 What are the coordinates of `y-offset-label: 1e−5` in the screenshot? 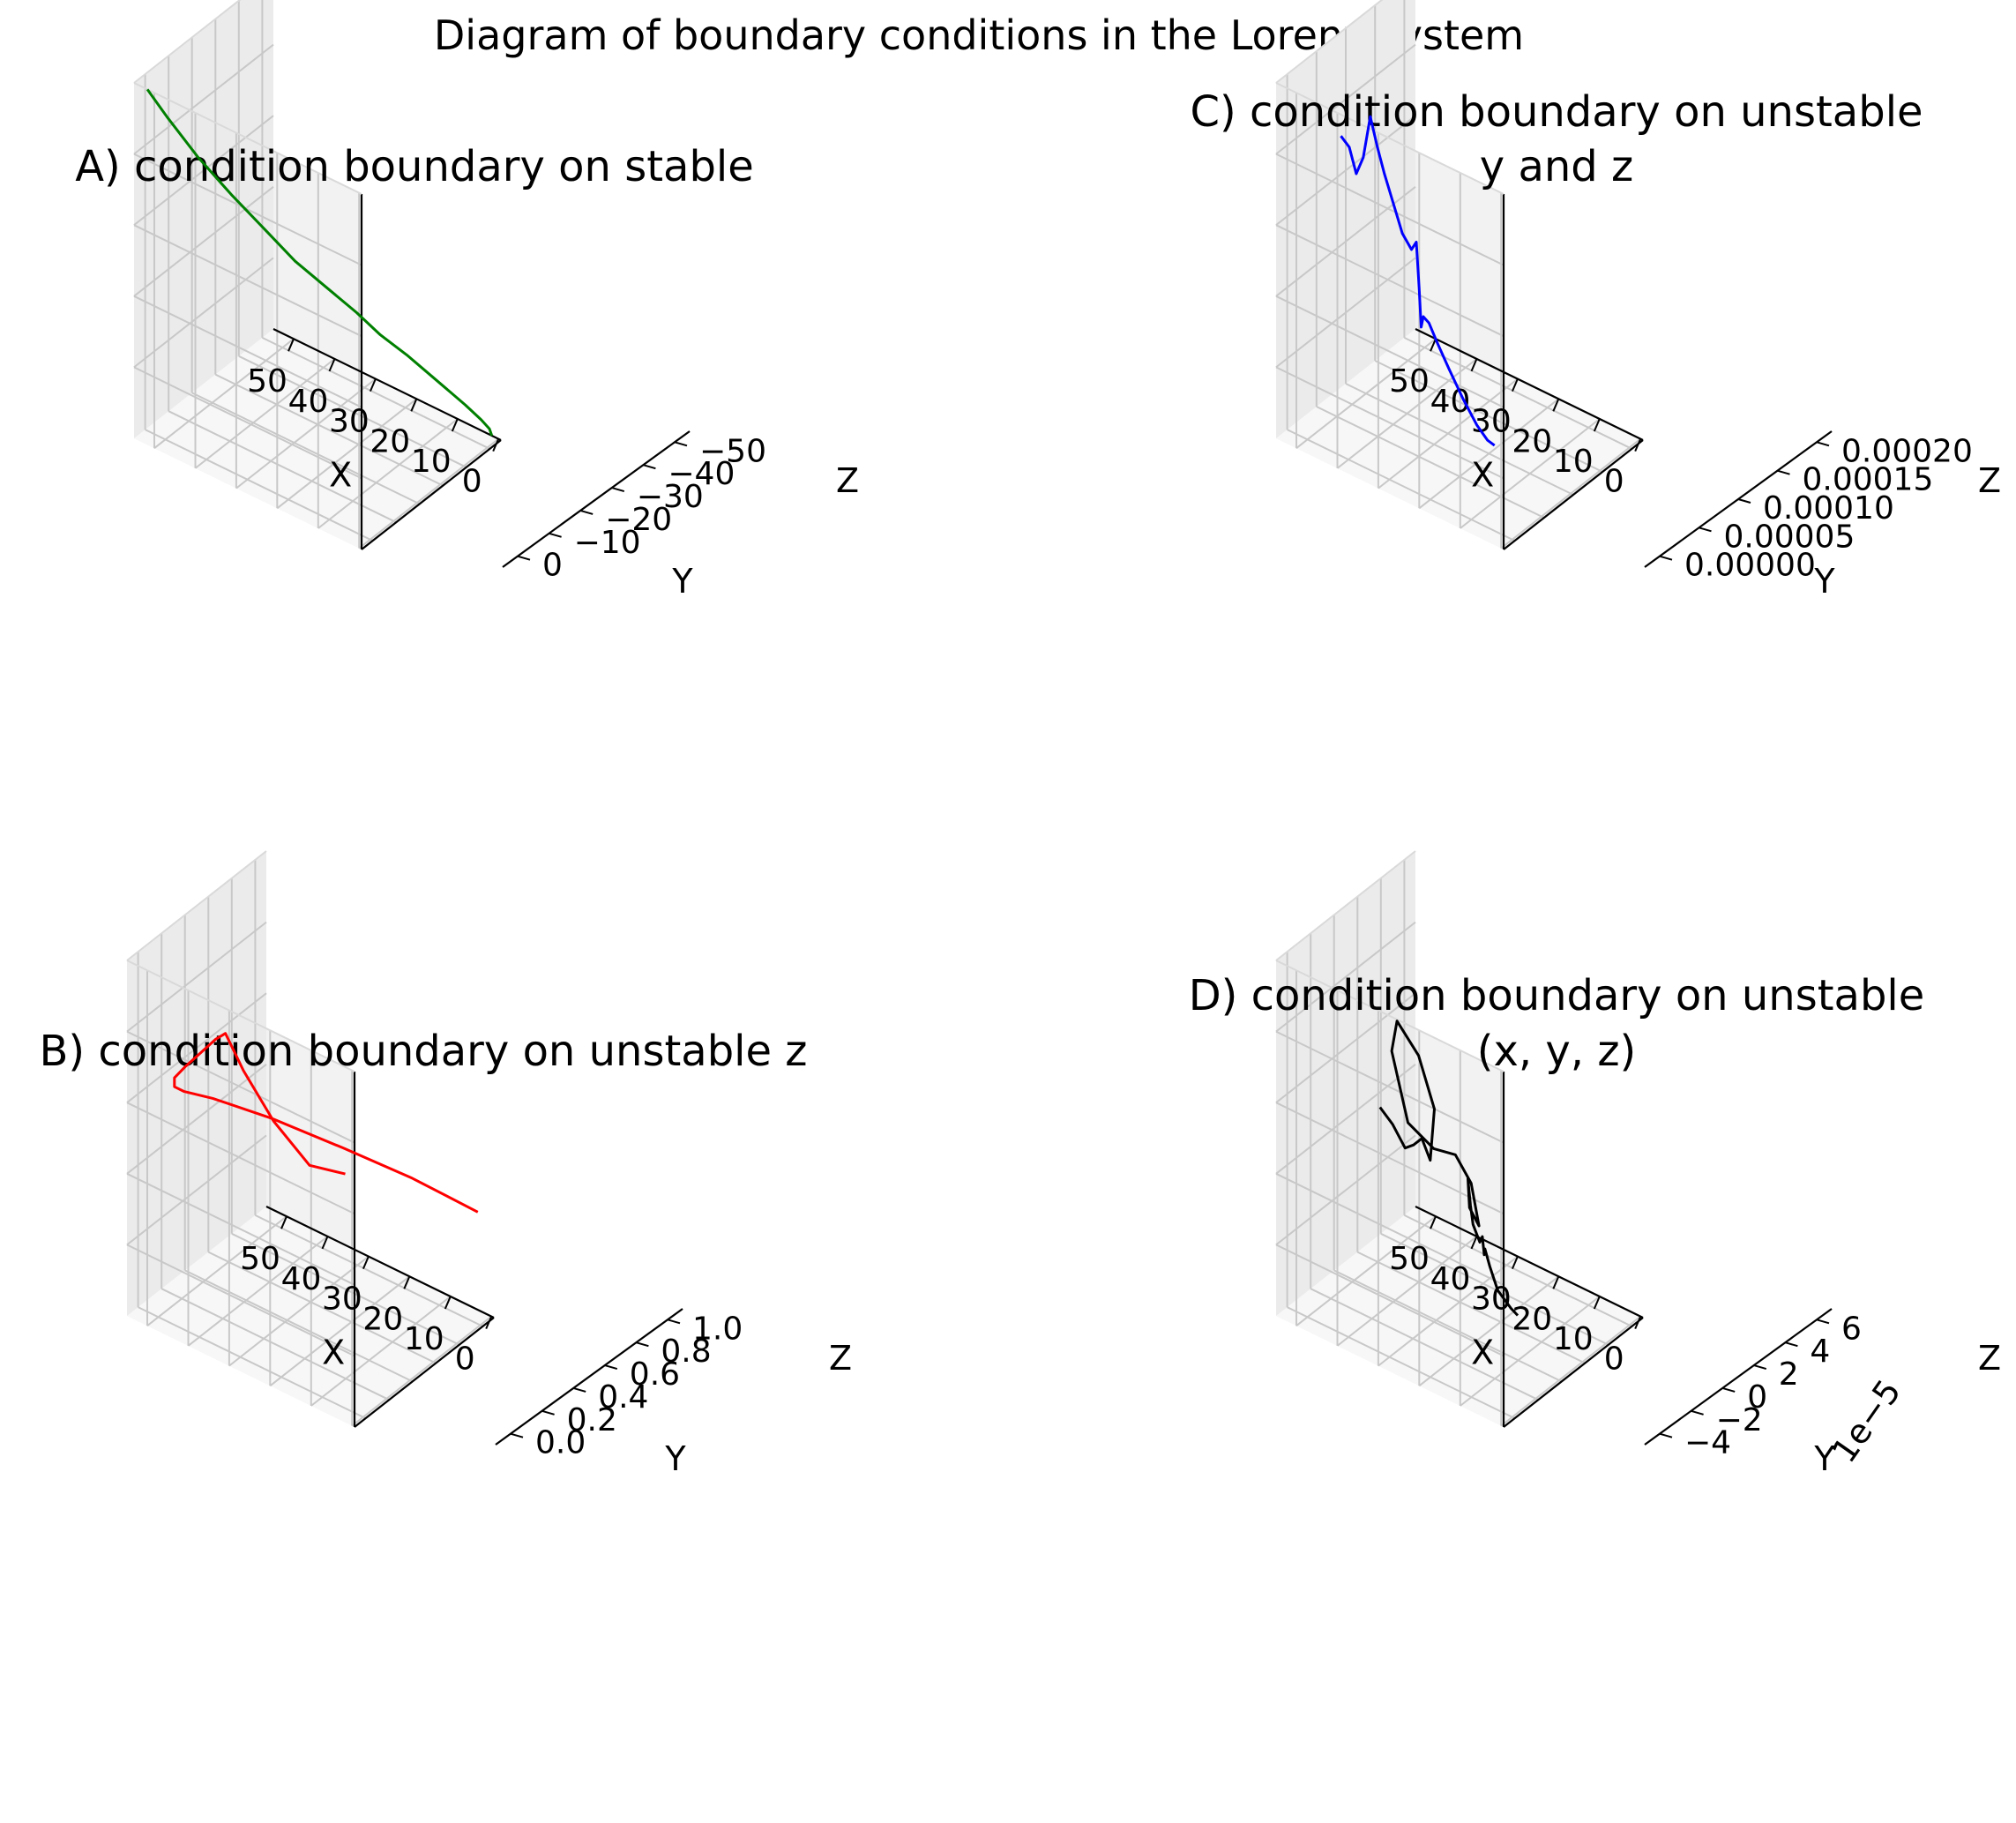 It's located at (1866, 1420).